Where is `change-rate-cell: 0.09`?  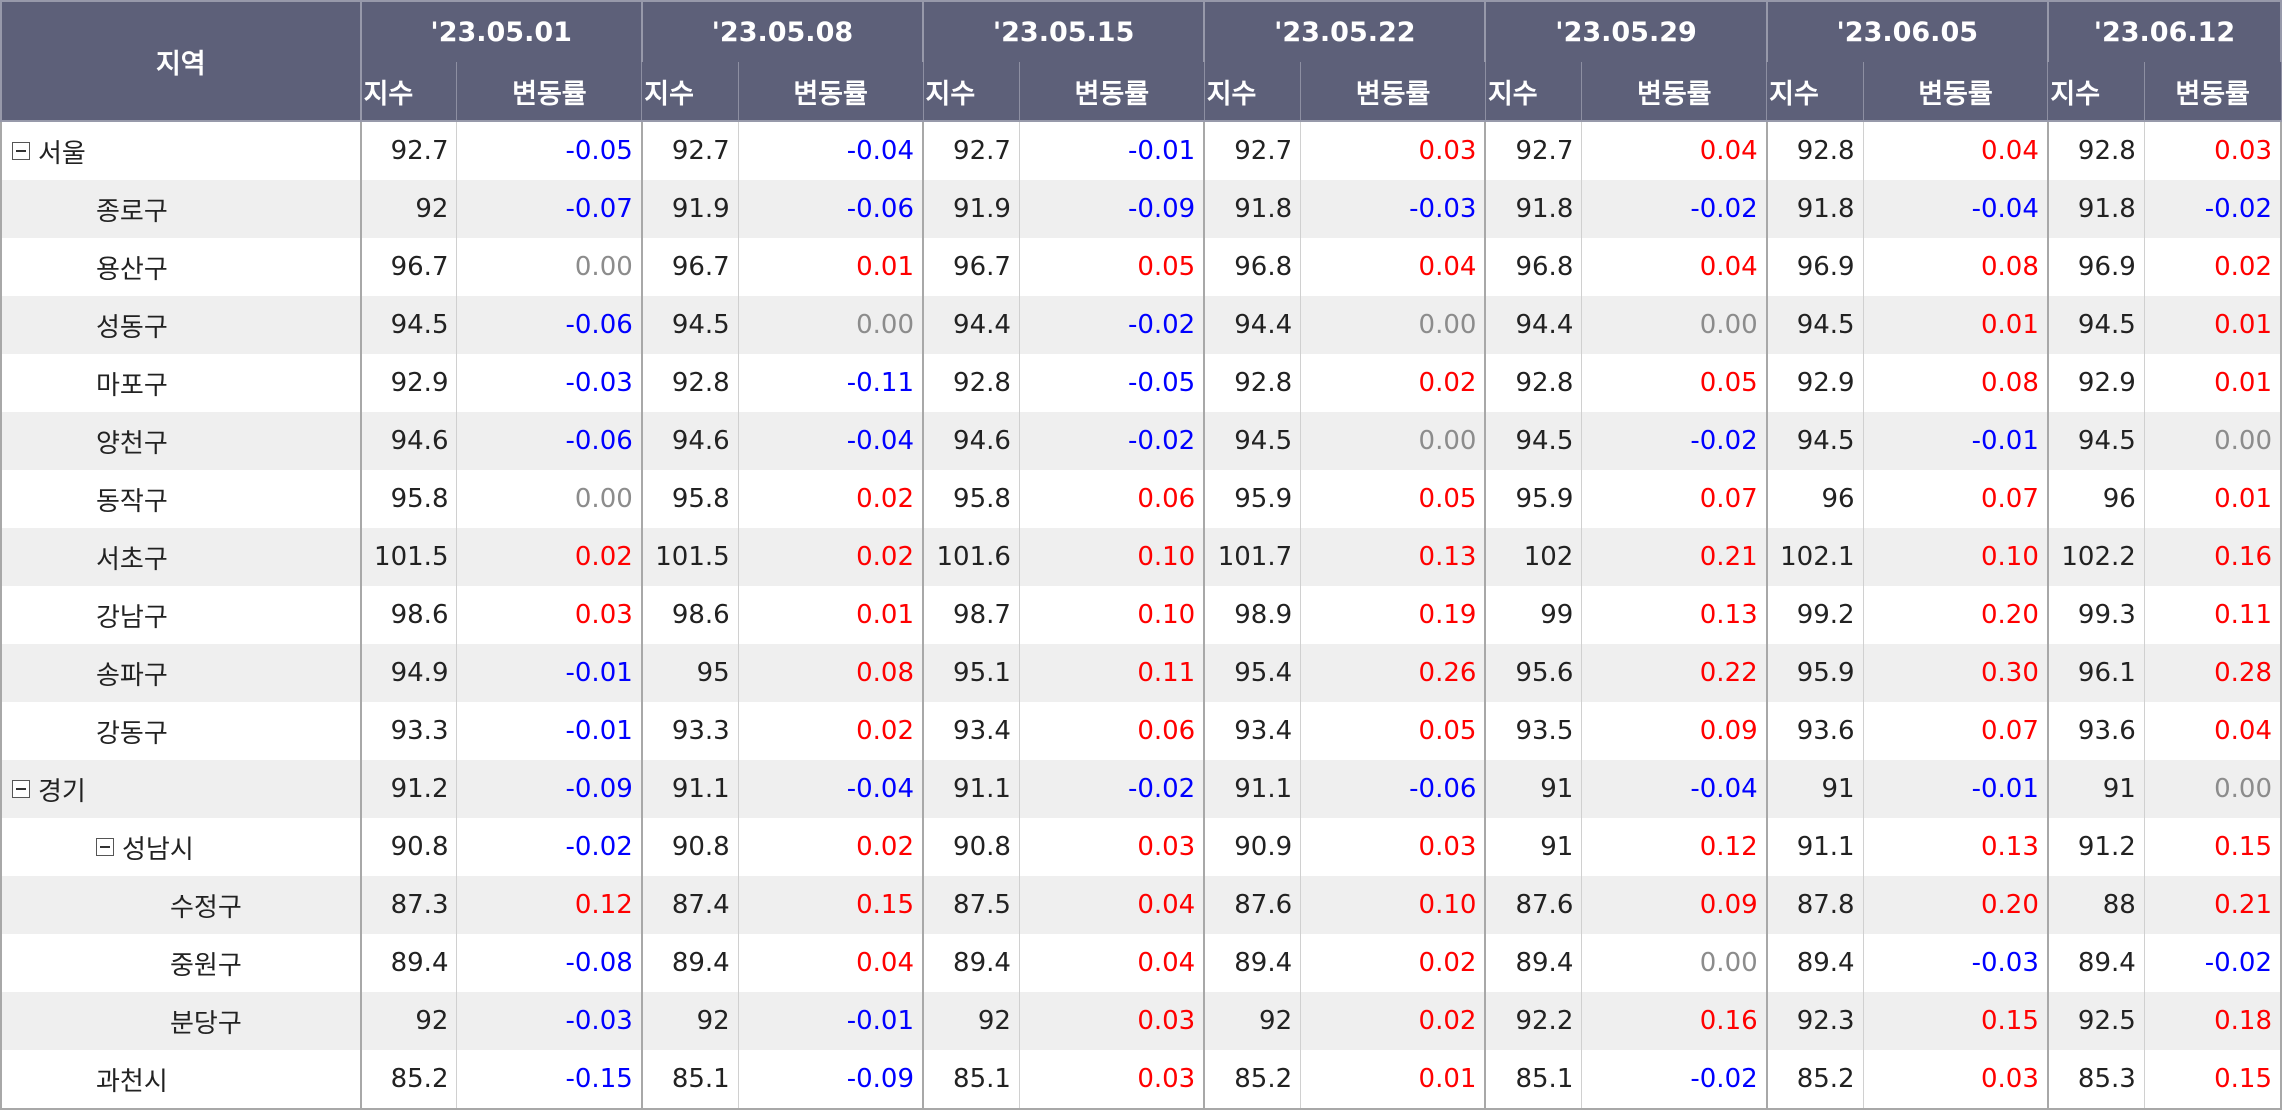 change-rate-cell: 0.09 is located at coordinates (1674, 905).